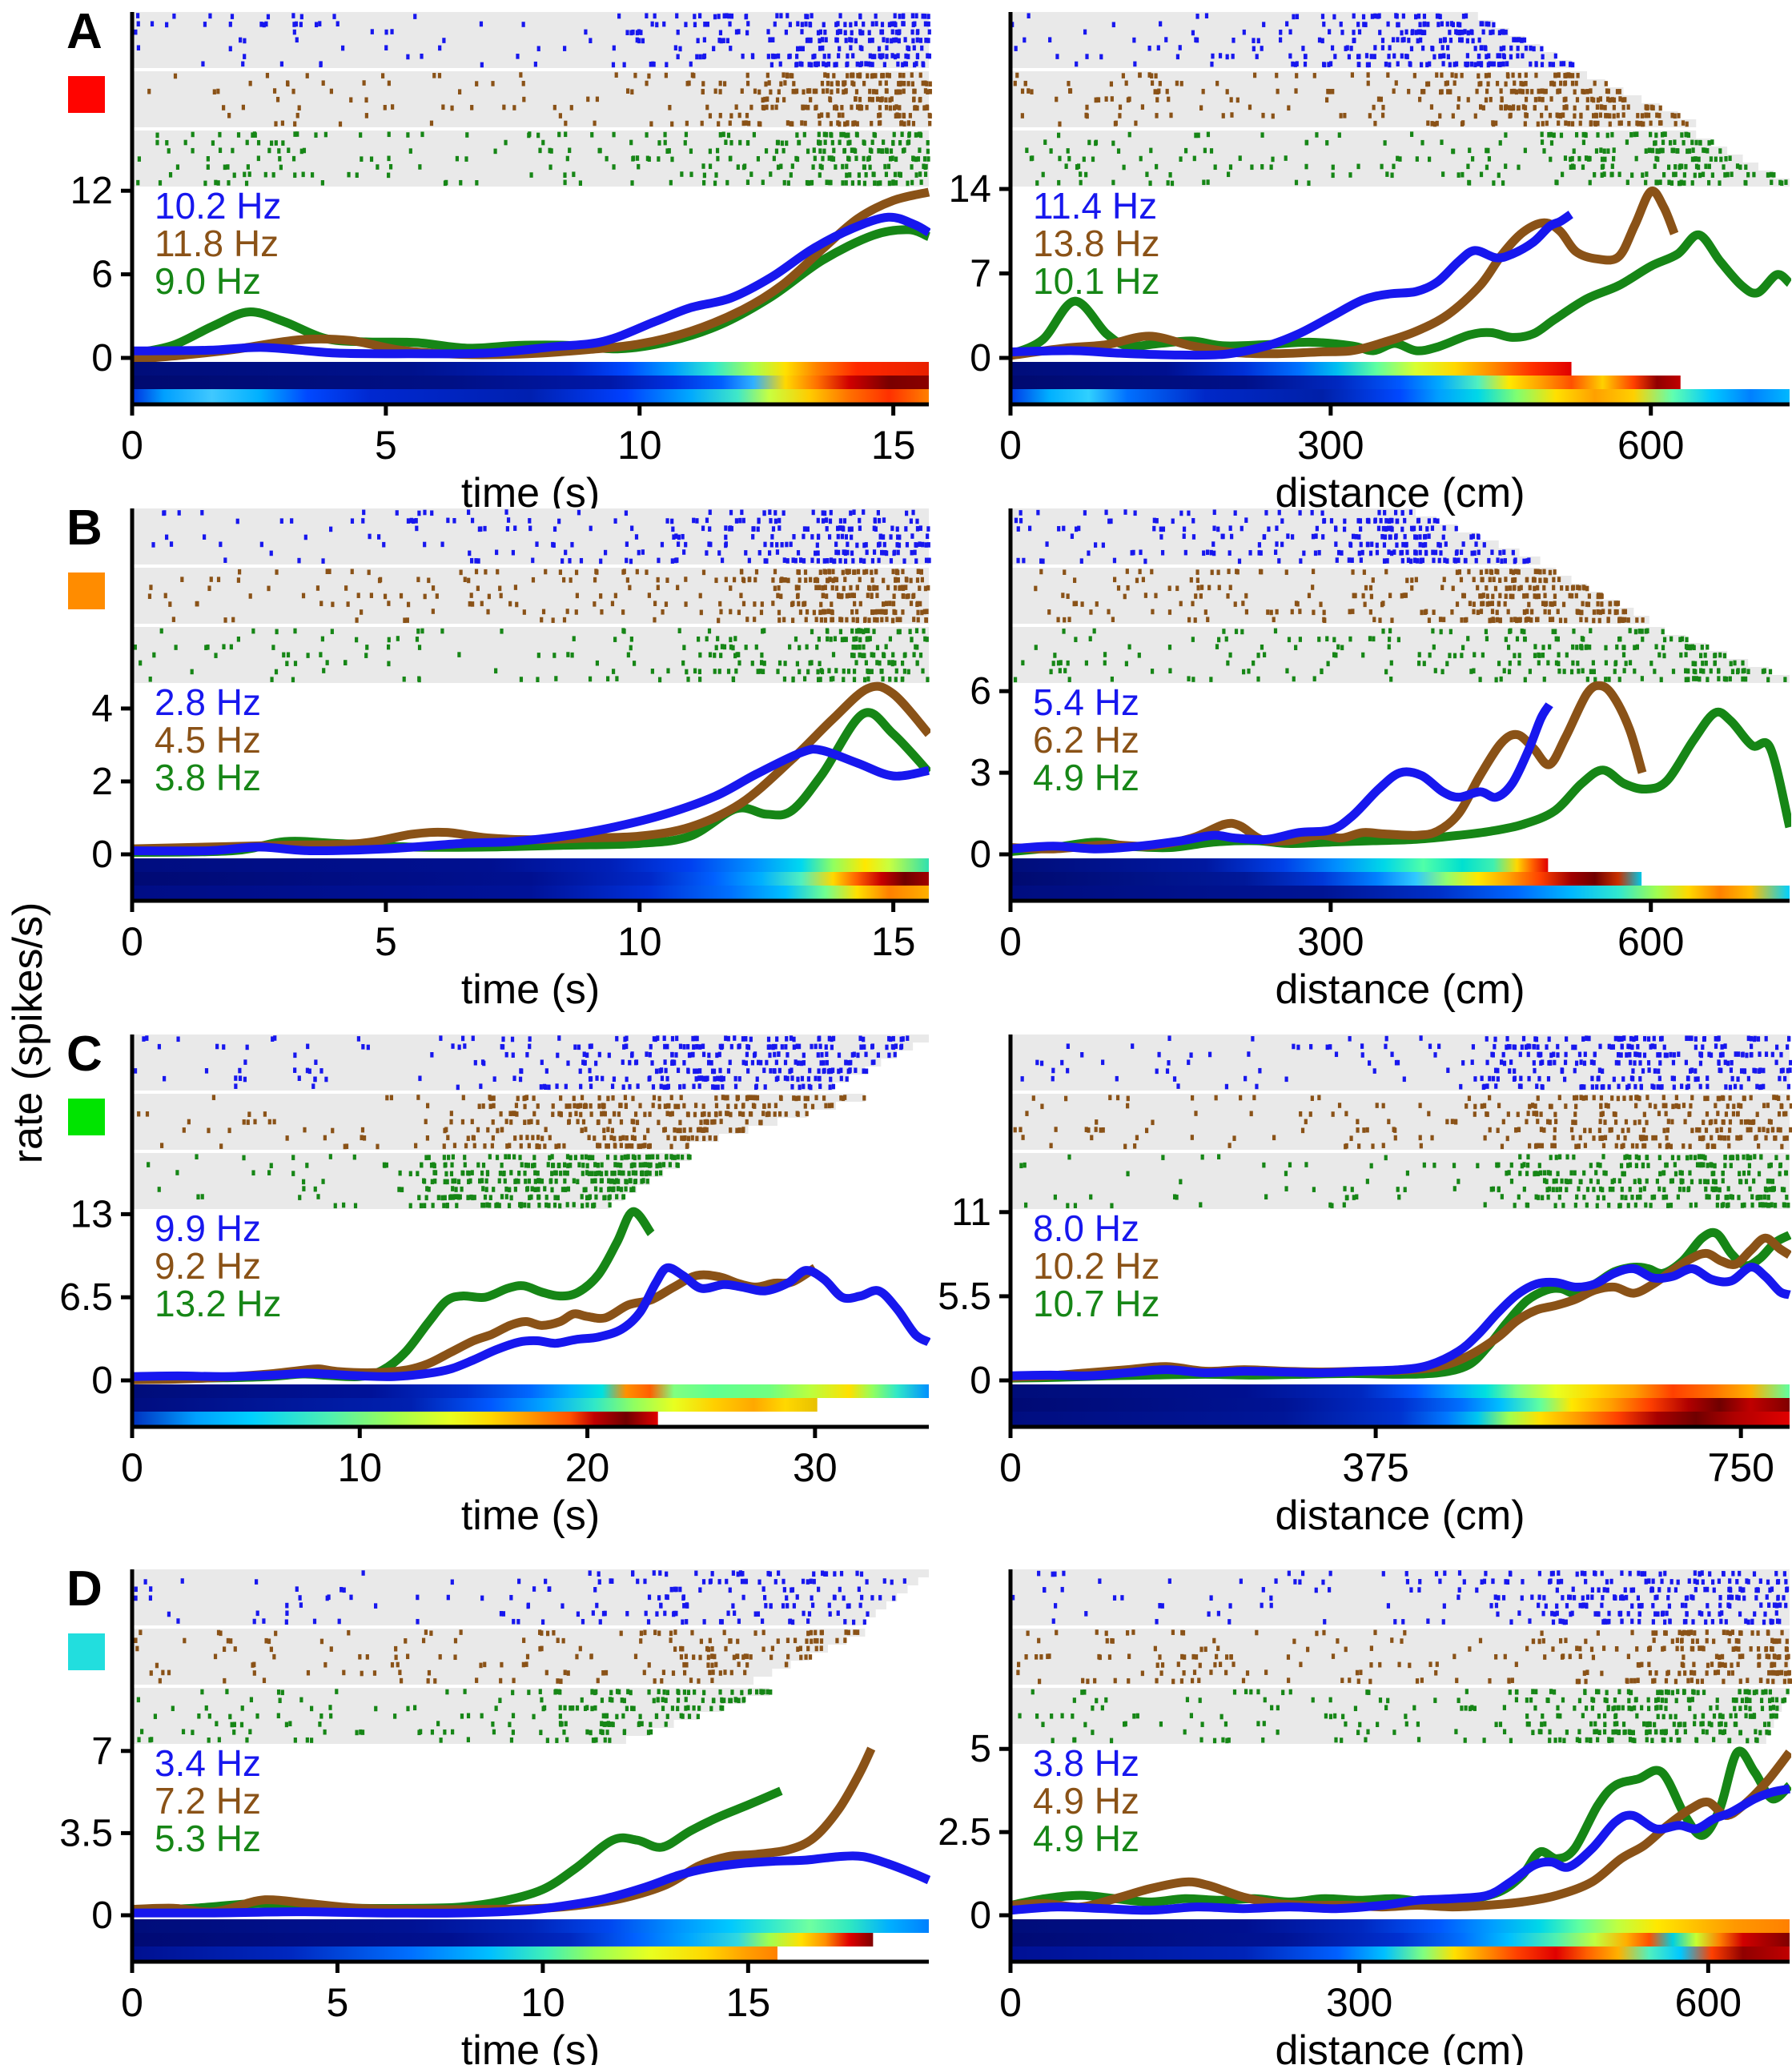  What do you see at coordinates (86, 1117) in the screenshot?
I see `condition-marker-C` at bounding box center [86, 1117].